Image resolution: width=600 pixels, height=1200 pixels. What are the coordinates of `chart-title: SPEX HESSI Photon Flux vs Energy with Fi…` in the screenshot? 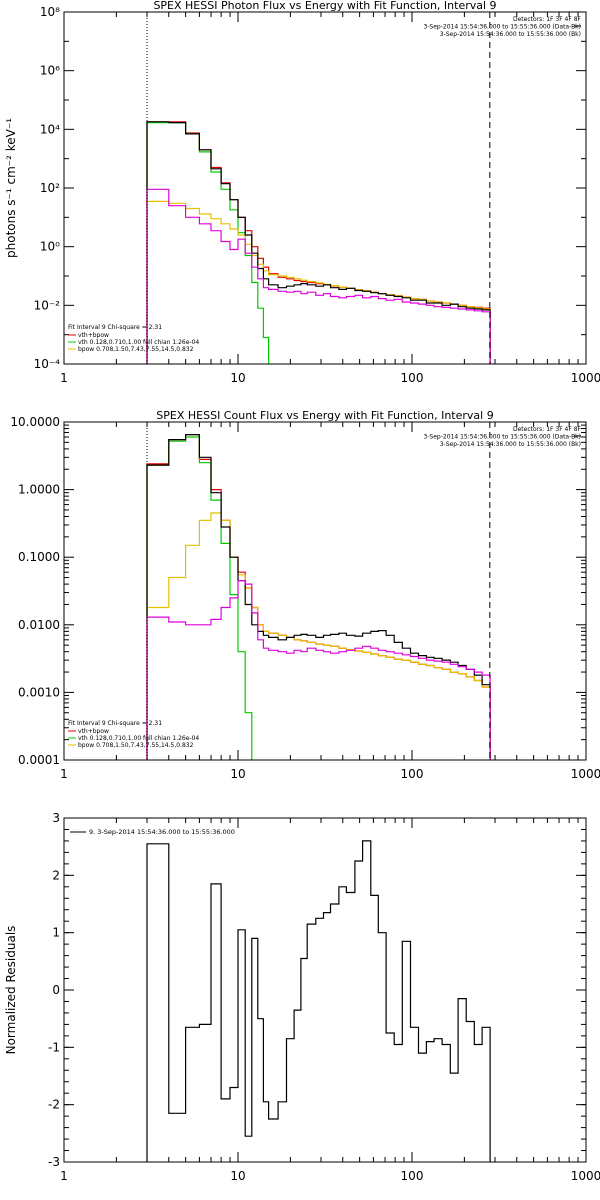 It's located at (324, 6).